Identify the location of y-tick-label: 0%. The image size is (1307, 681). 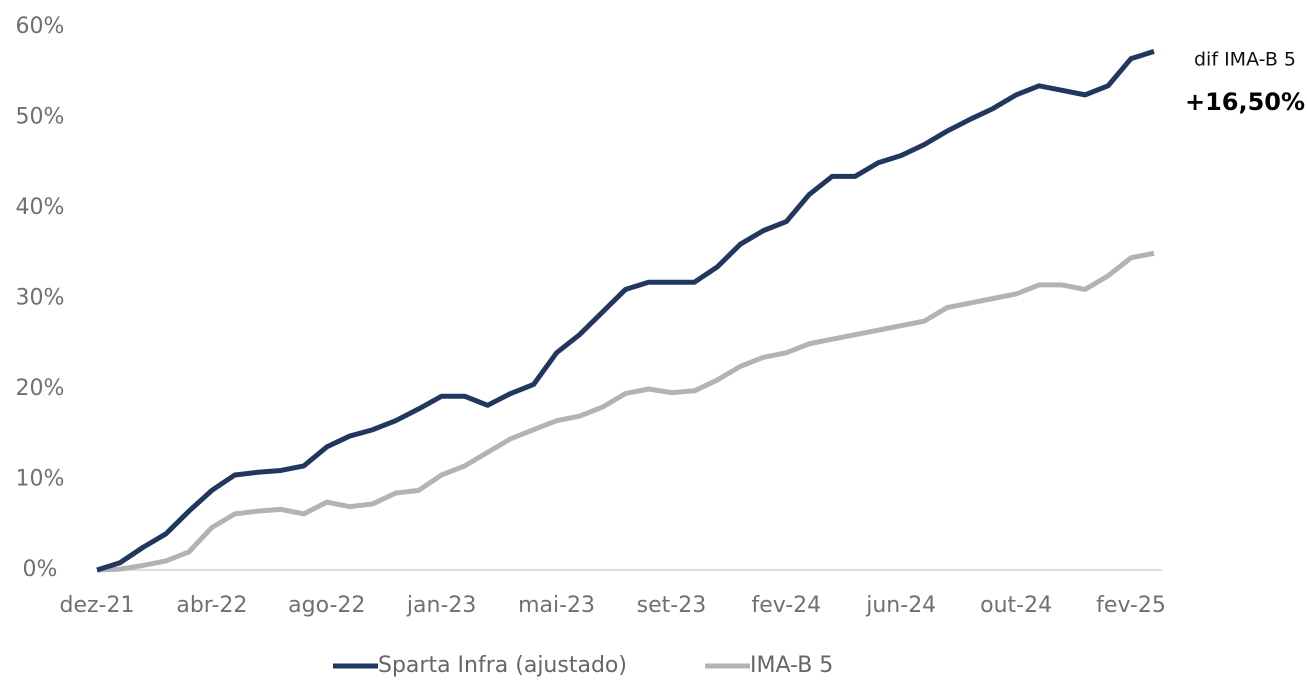
(40, 569).